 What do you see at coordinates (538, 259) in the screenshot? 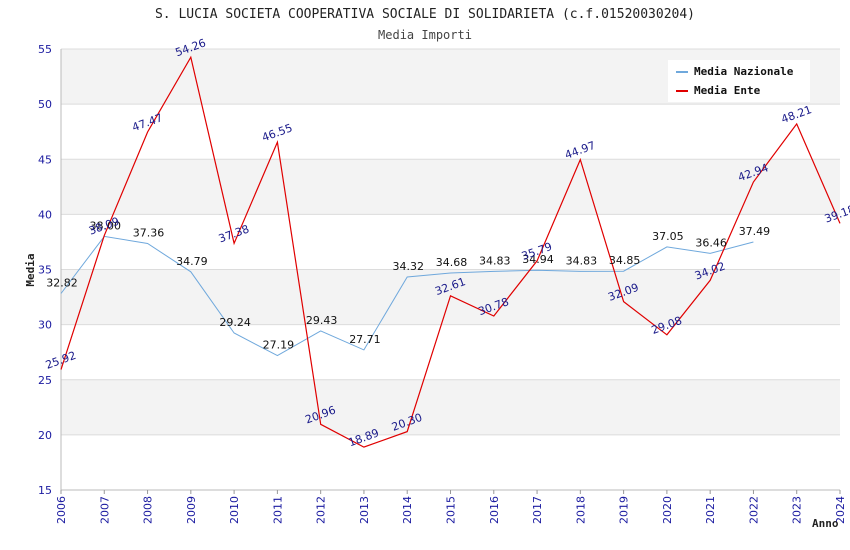
I see `data-label-nazionale: 34.94` at bounding box center [538, 259].